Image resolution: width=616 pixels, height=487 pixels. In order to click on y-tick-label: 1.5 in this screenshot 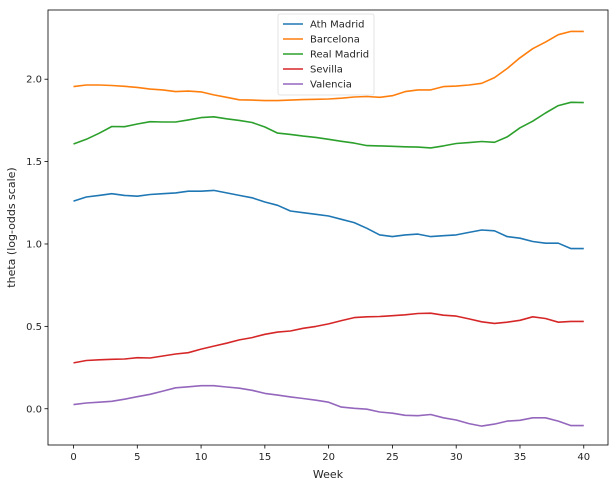, I will do `click(34, 162)`.